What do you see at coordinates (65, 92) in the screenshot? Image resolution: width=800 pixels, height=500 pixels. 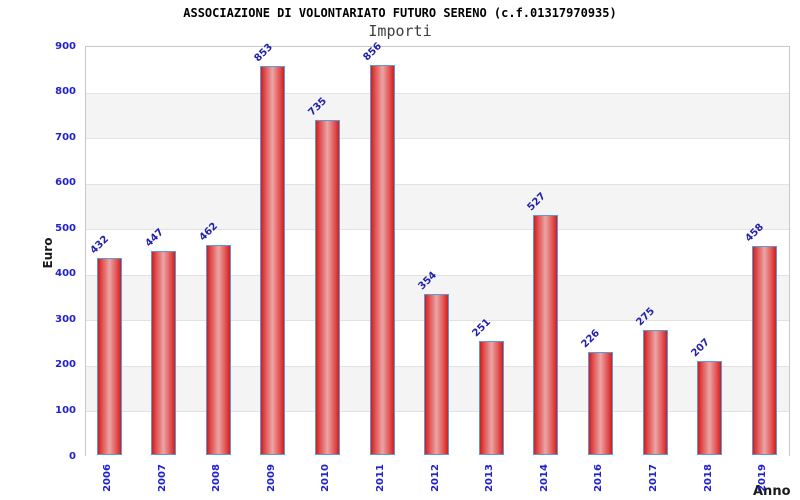 I see `y-tick-label: 800` at bounding box center [65, 92].